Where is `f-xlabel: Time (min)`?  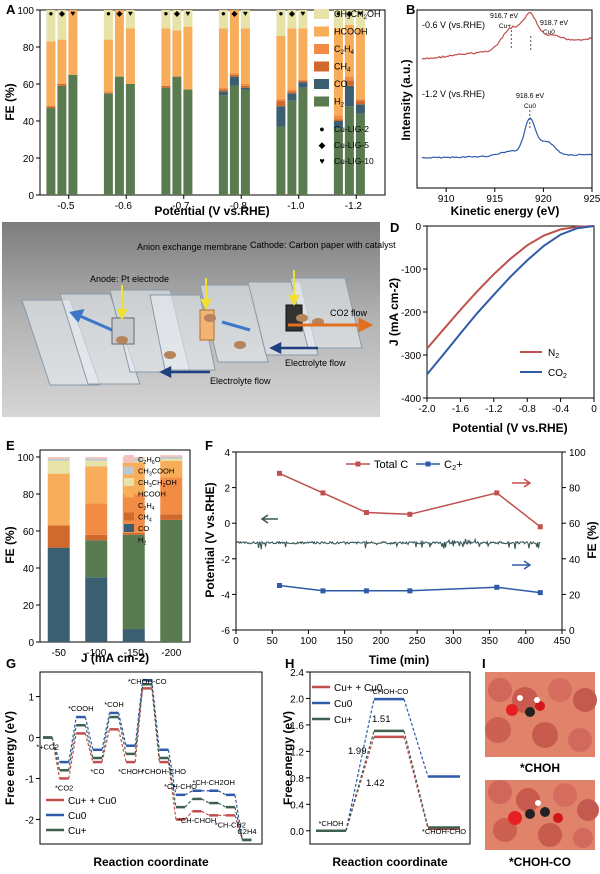 f-xlabel: Time (min) is located at coordinates (399, 660).